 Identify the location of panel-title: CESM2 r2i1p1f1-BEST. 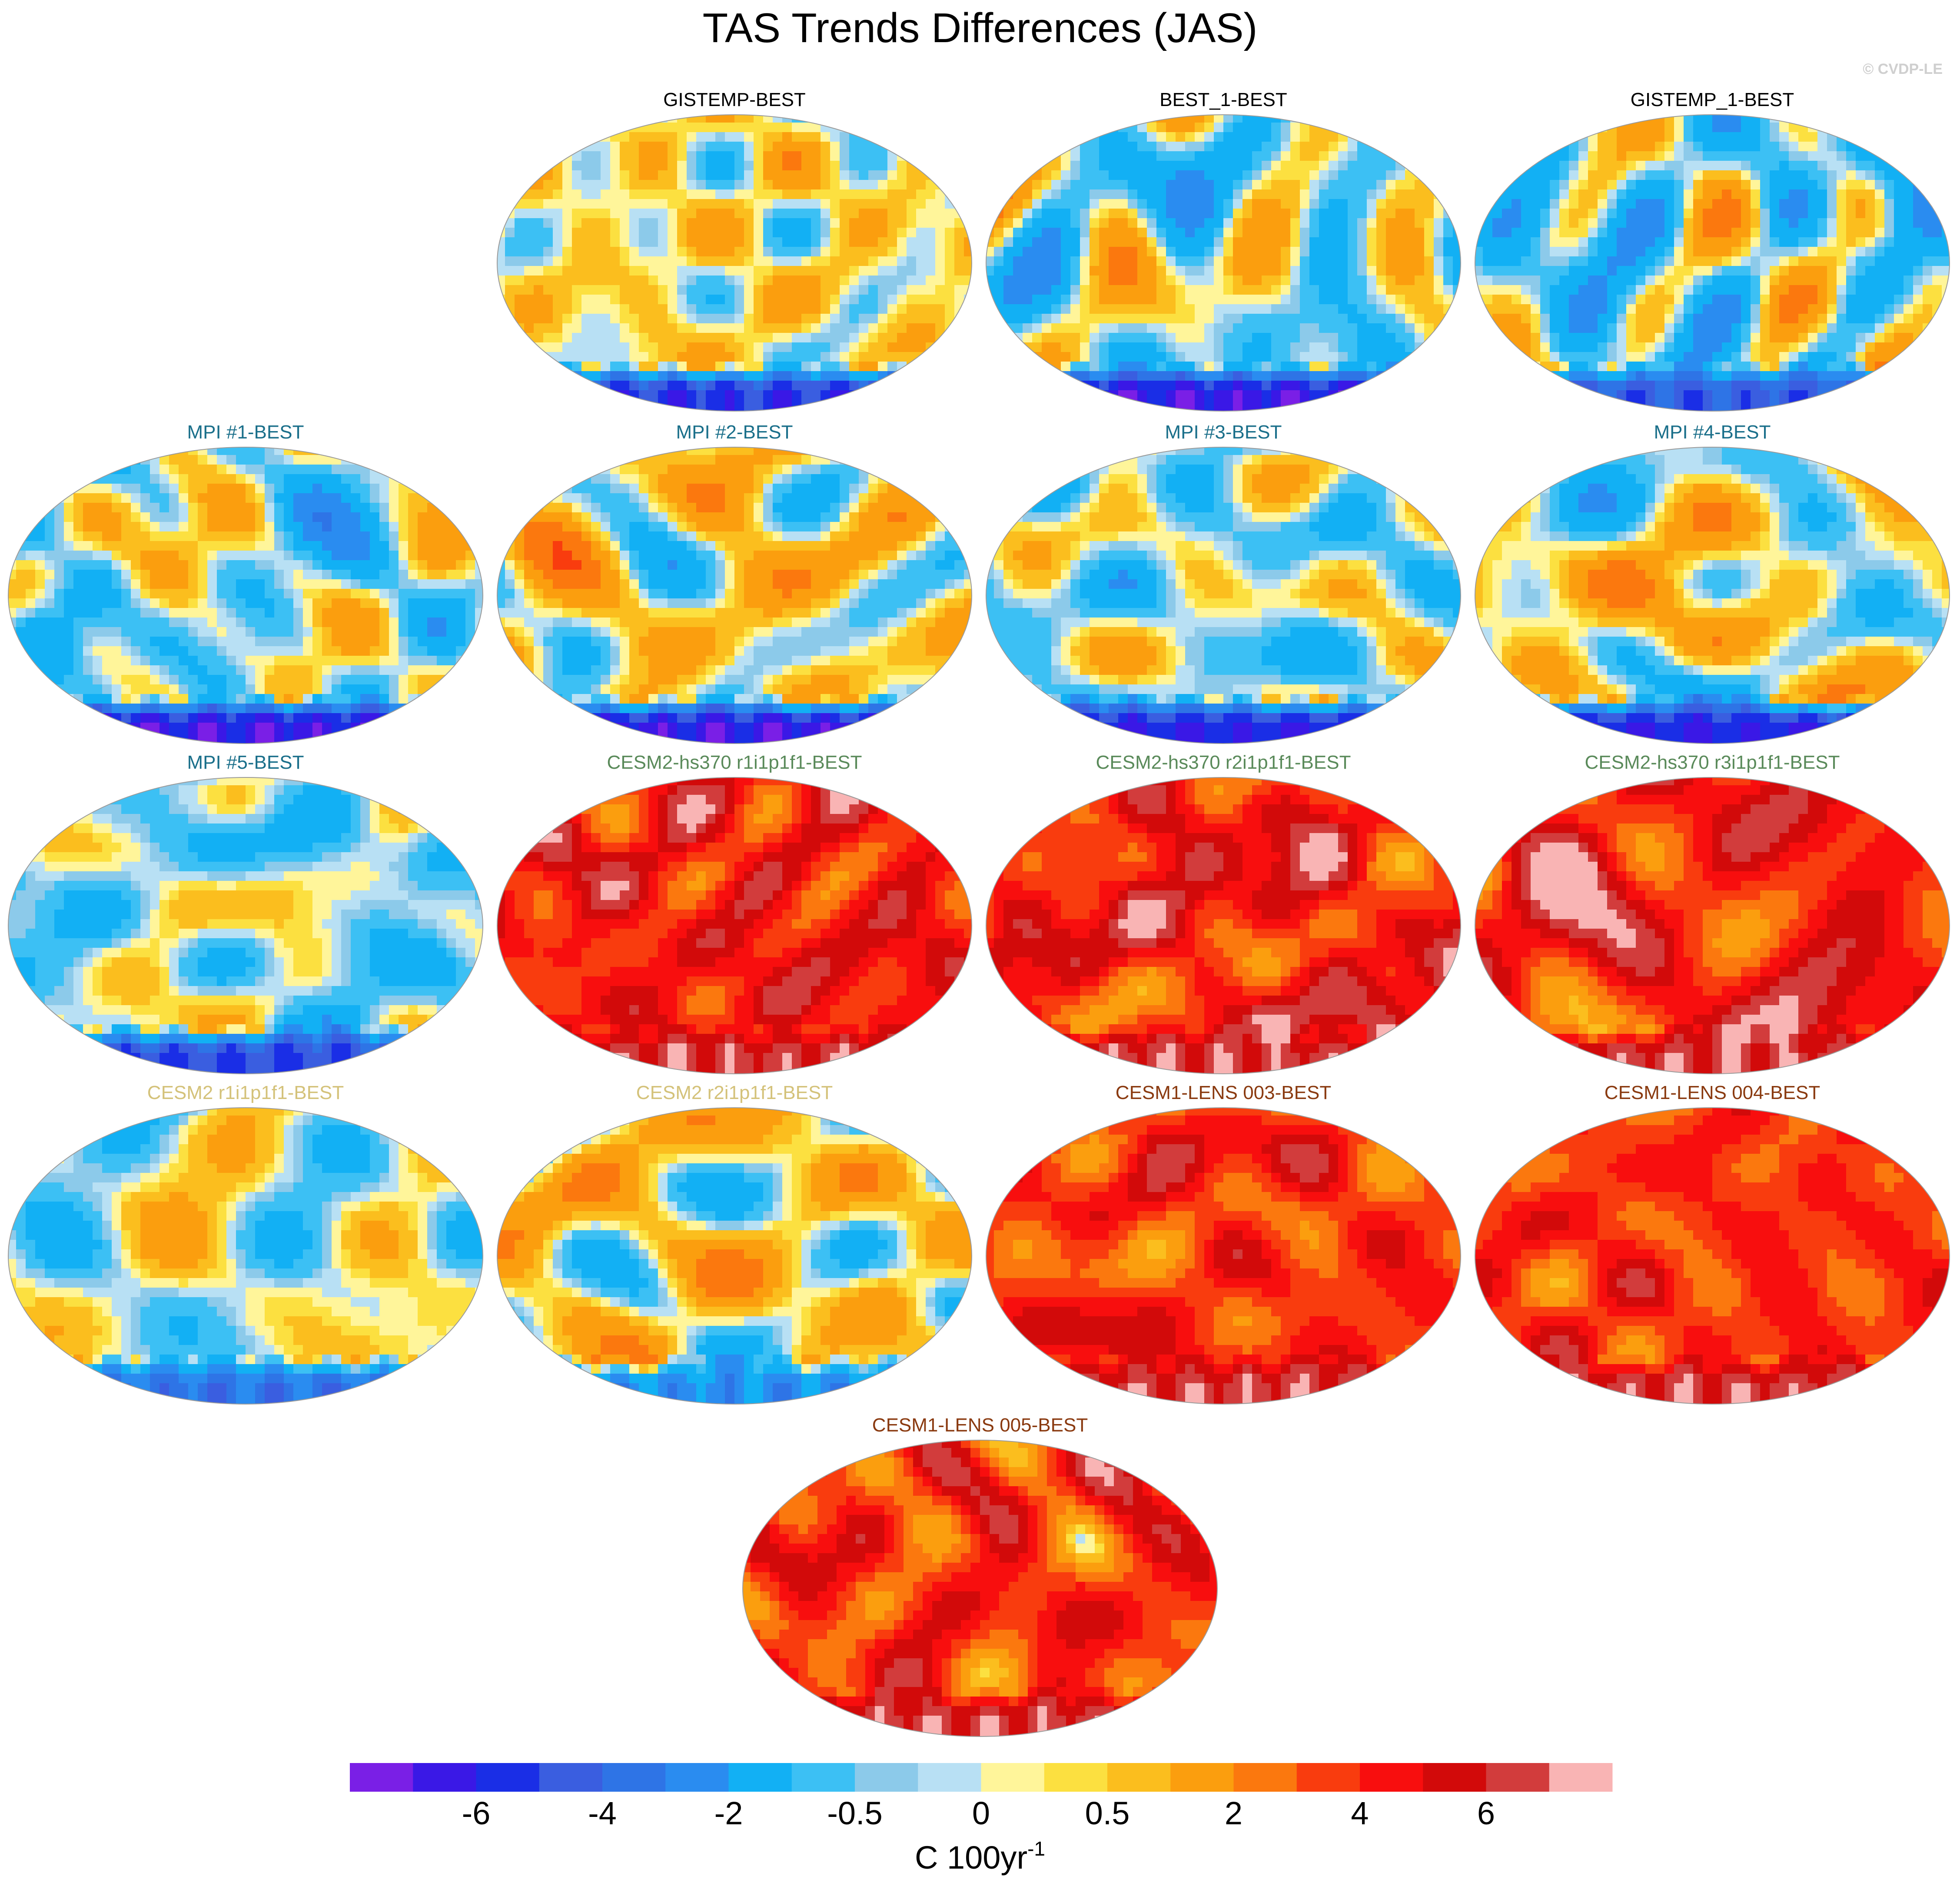
(734, 1093).